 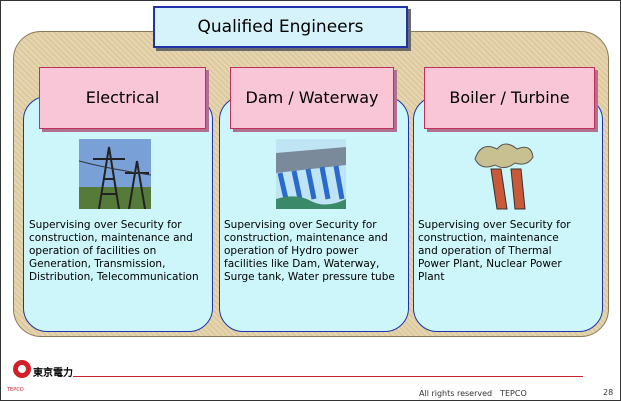 I want to click on rights: All rights reserved TEPCO, so click(x=473, y=393).